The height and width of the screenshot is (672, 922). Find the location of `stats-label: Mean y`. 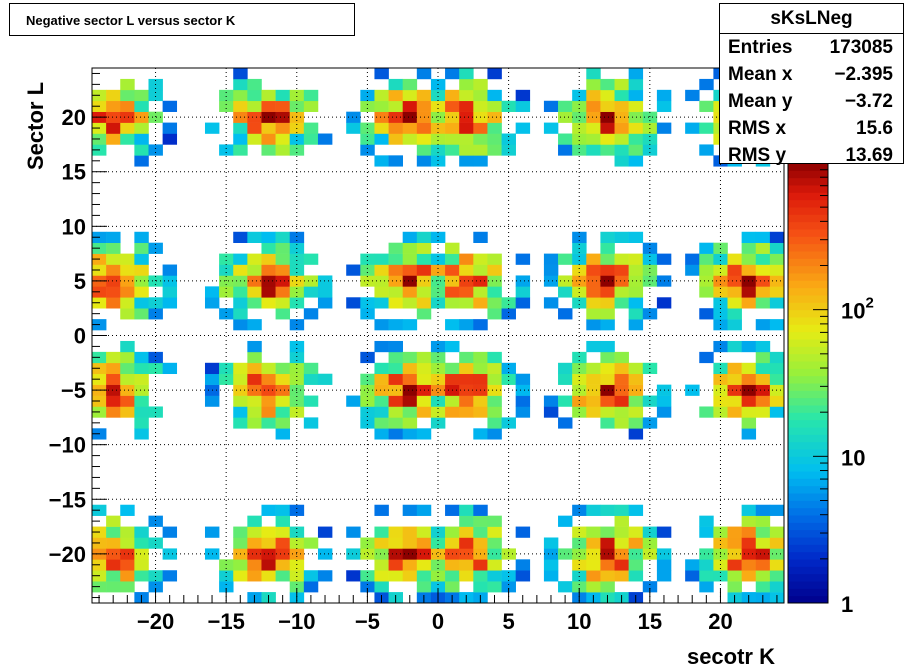

stats-label: Mean y is located at coordinates (760, 101).